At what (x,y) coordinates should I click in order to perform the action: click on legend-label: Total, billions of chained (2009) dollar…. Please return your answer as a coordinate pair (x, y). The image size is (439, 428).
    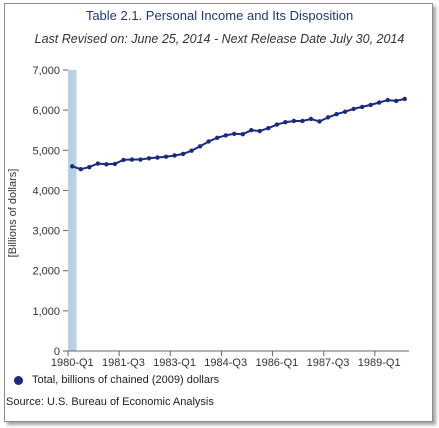
    Looking at the image, I should click on (126, 380).